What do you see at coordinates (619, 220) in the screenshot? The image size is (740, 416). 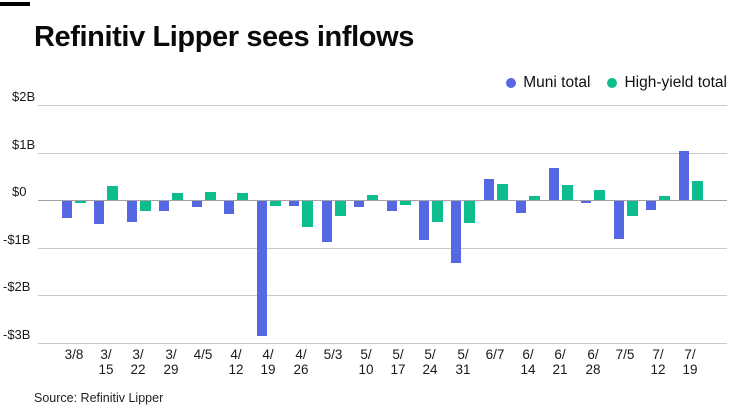 I see `bar-muni-total-7/5` at bounding box center [619, 220].